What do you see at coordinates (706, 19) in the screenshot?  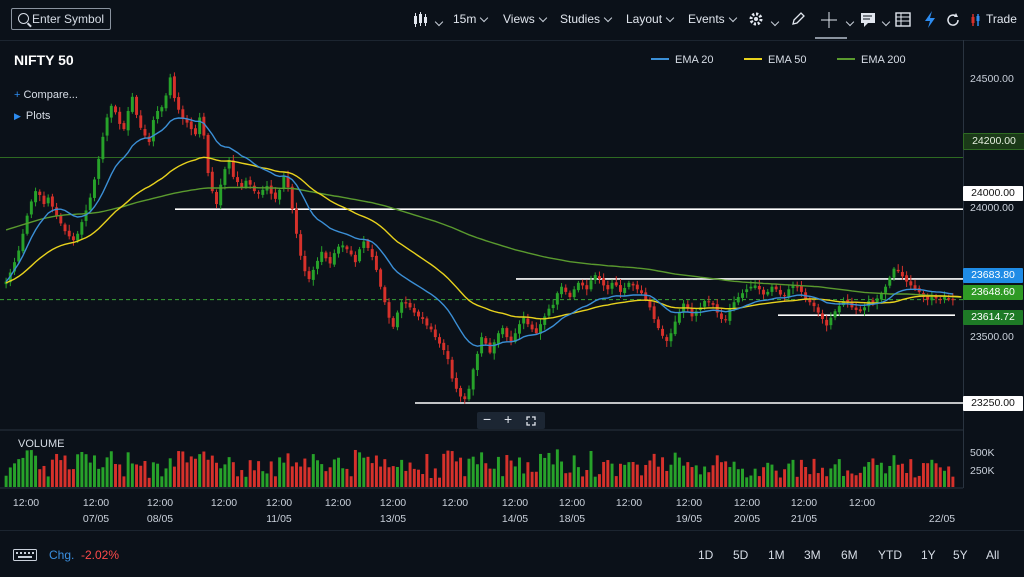 I see `events-label: Events` at bounding box center [706, 19].